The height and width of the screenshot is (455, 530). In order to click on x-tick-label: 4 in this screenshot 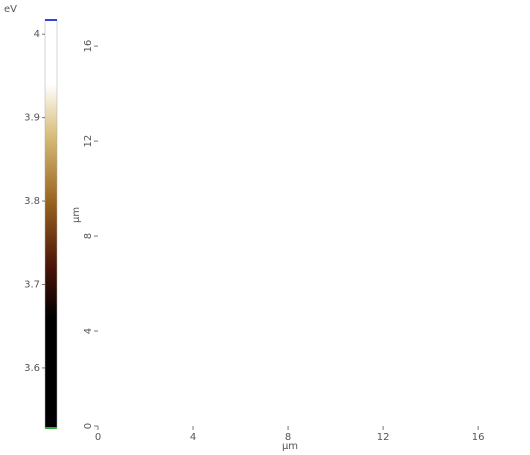, I will do `click(193, 437)`.